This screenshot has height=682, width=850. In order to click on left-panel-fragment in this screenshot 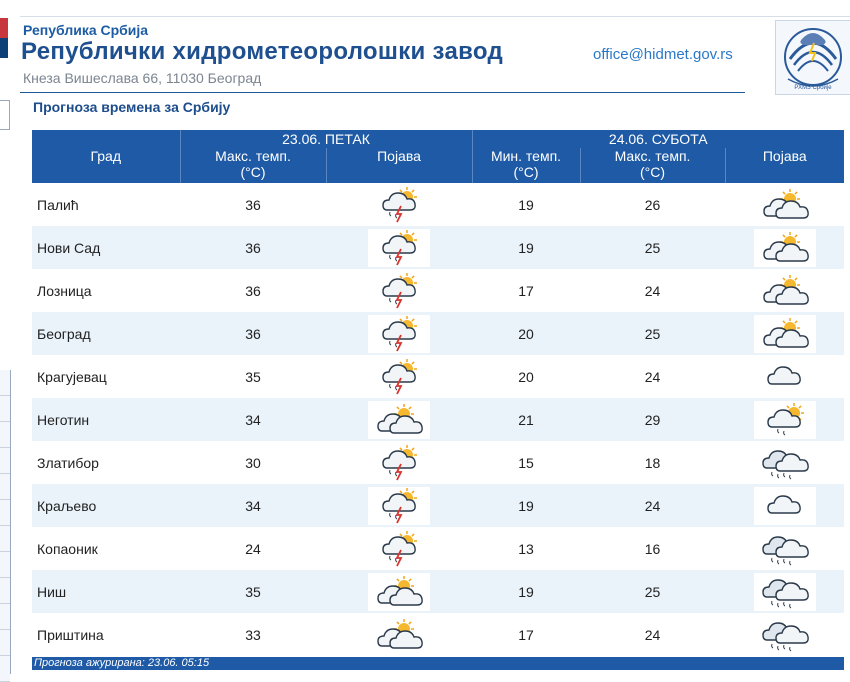, I will do `click(5, 115)`.